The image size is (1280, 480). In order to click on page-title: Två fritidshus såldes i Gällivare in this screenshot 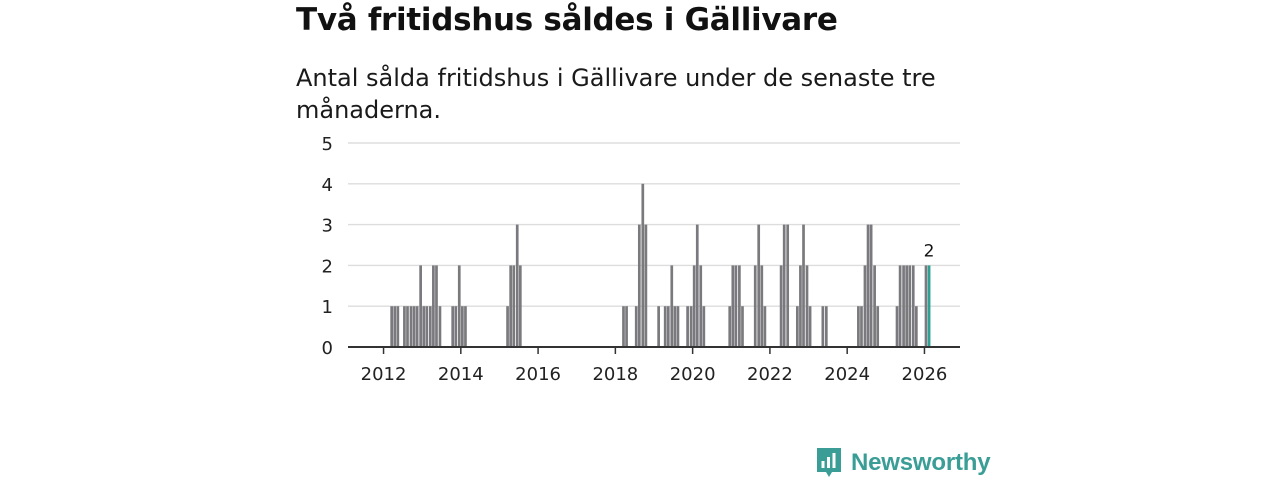, I will do `click(567, 20)`.